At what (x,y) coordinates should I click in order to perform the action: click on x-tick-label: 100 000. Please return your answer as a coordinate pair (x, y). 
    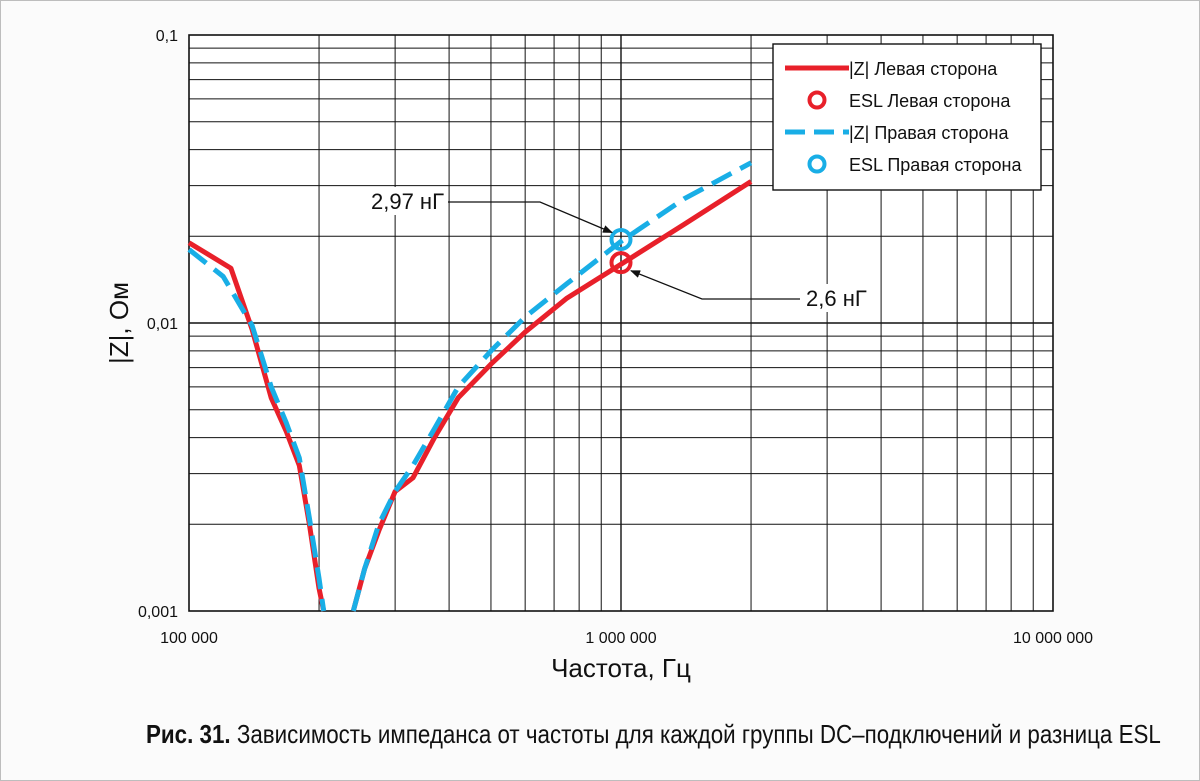
    Looking at the image, I should click on (189, 638).